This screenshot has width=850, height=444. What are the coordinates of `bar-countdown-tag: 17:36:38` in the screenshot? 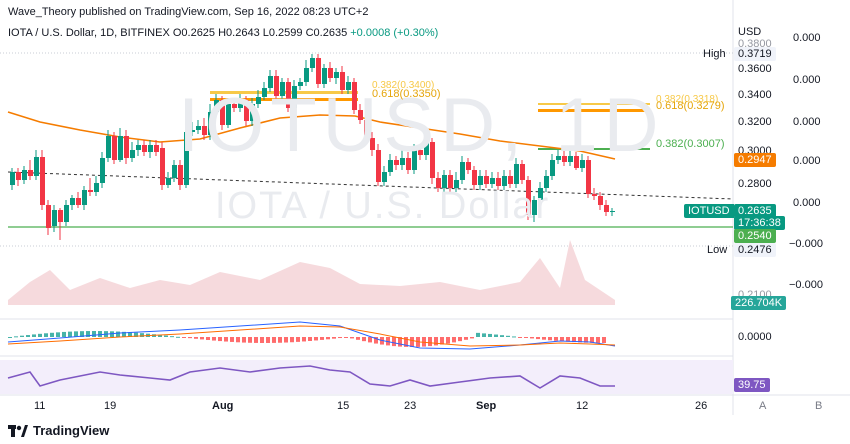 It's located at (759, 223).